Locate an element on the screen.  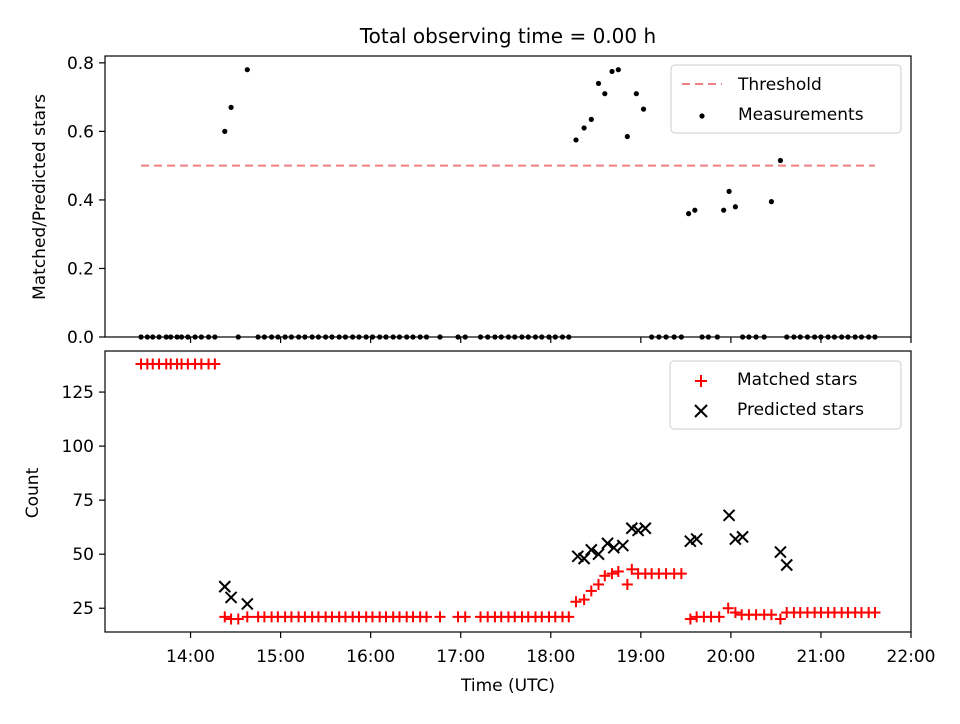
predicted-stars-legend-swatch is located at coordinates (701, 411).